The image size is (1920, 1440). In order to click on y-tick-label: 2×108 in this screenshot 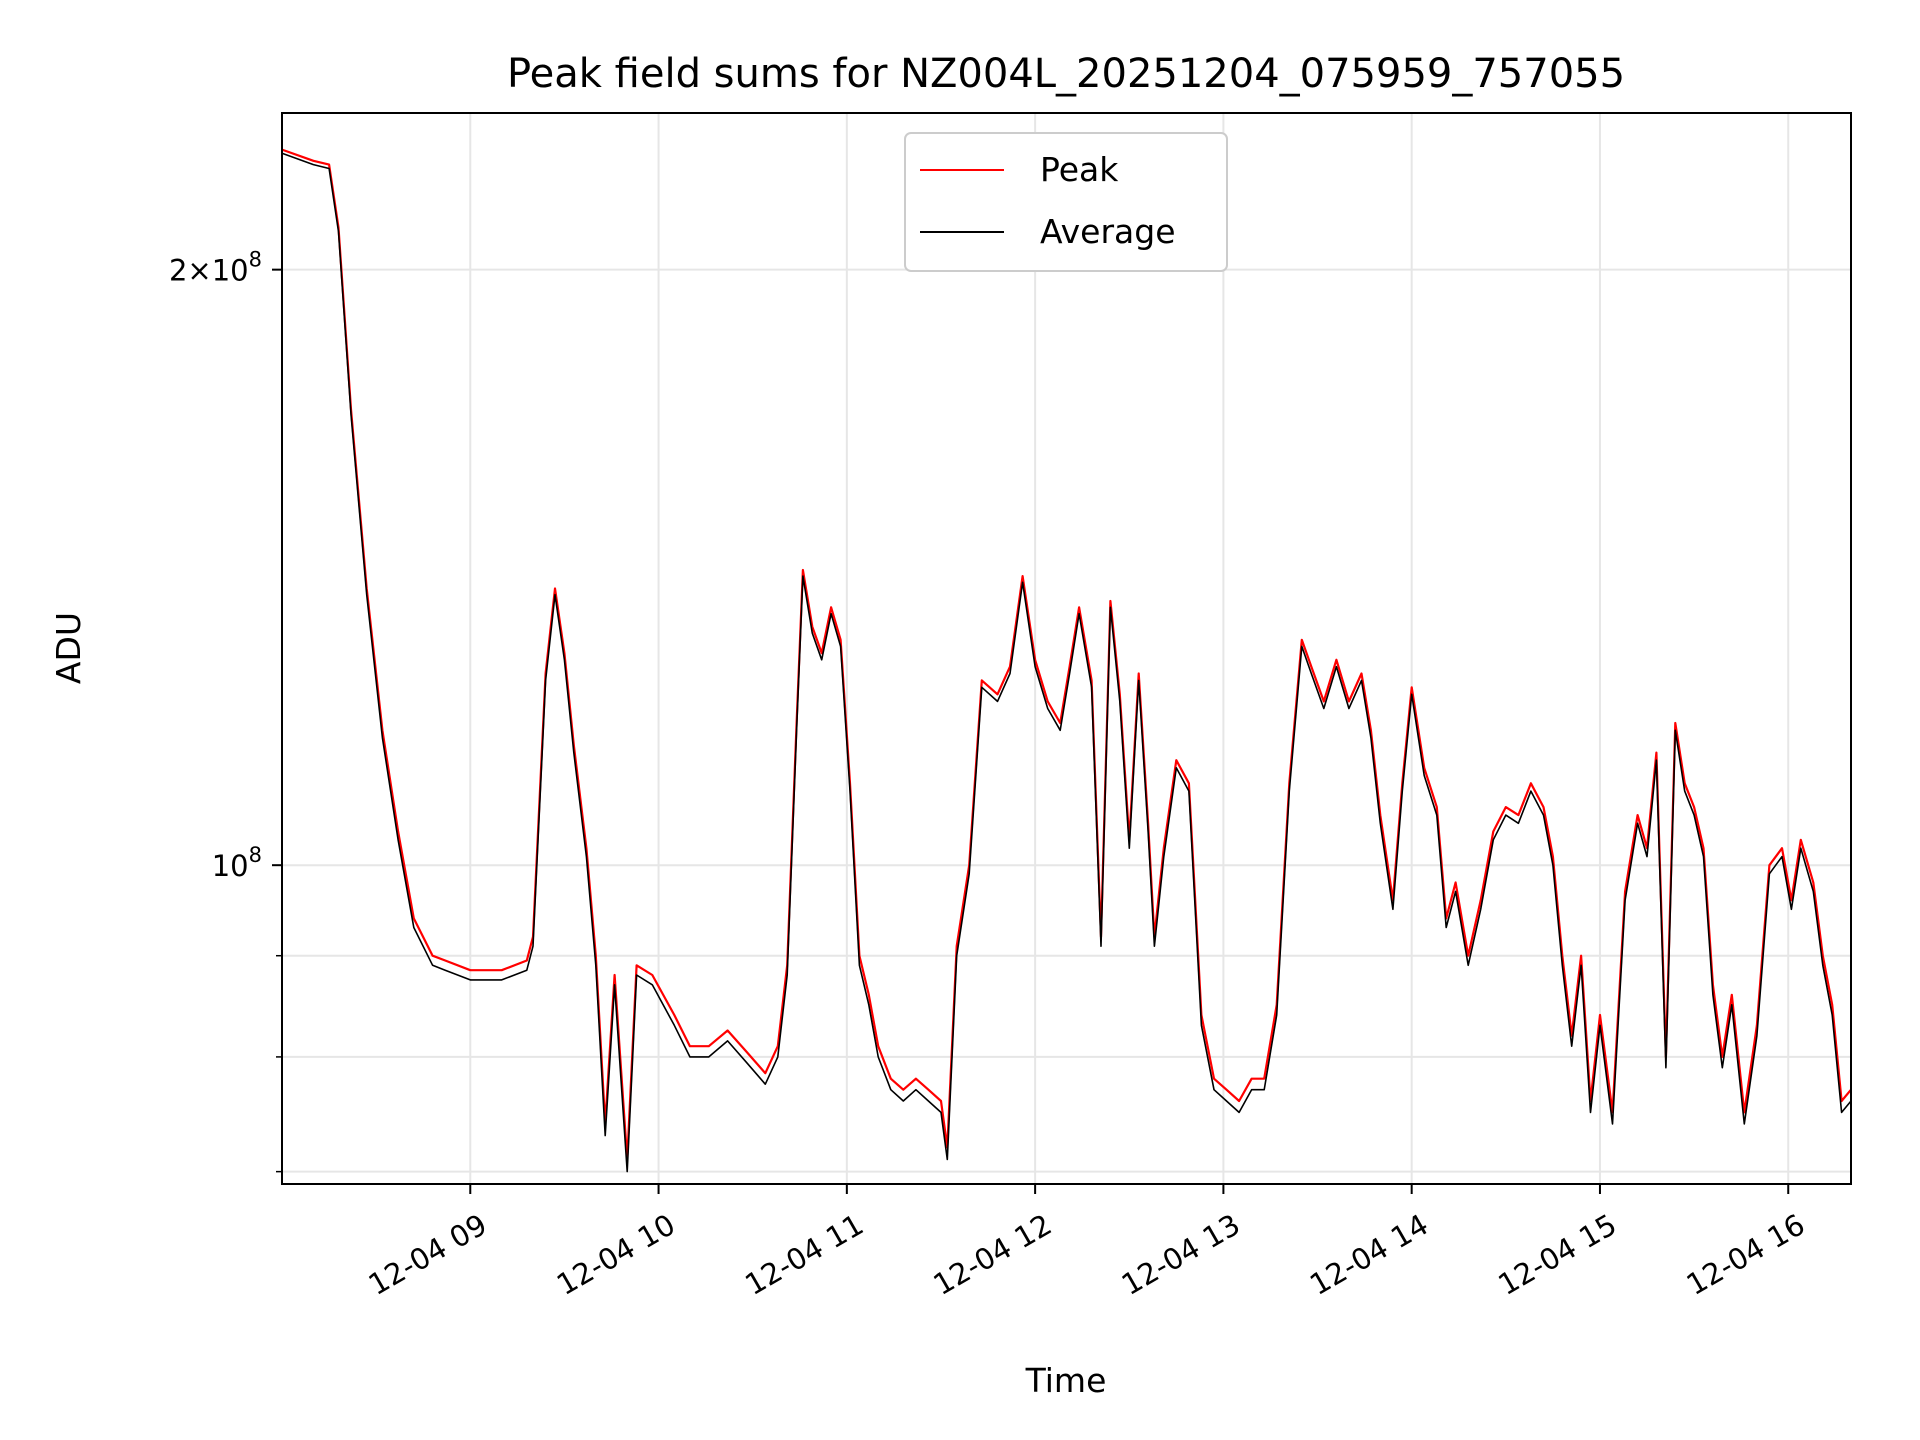, I will do `click(215, 268)`.